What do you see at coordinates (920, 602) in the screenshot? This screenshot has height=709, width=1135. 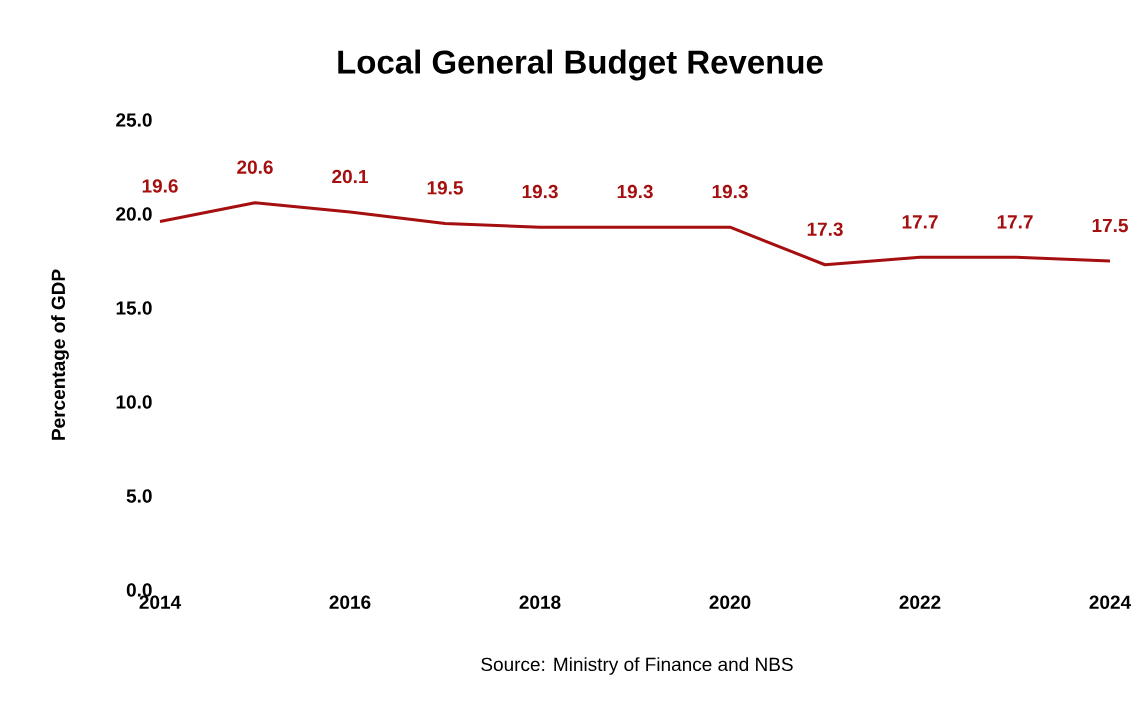 I see `x-tick-label: 2022` at bounding box center [920, 602].